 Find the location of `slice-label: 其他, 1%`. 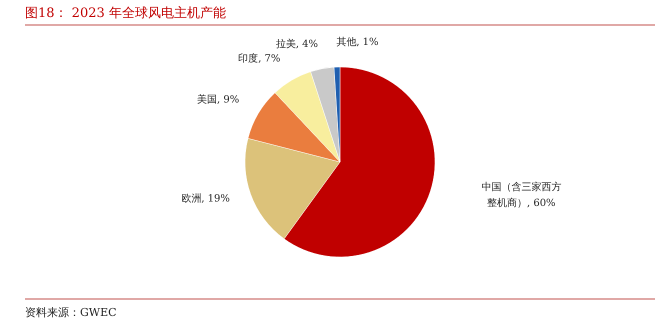

slice-label: 其他, 1% is located at coordinates (357, 42).